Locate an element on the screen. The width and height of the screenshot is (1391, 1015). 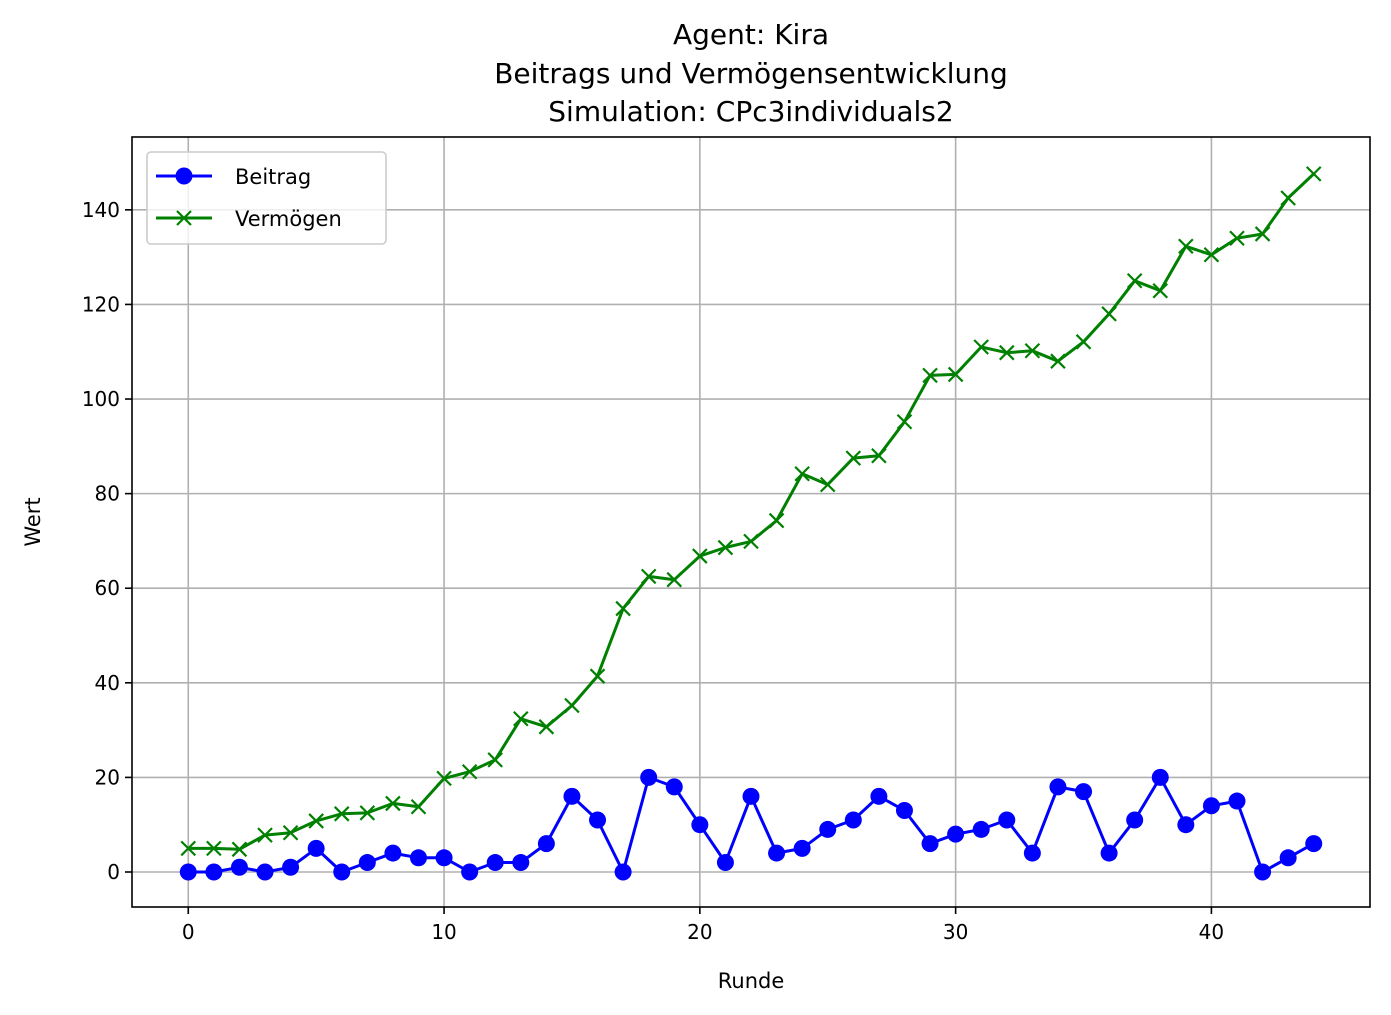
x-tick-label: 40 is located at coordinates (1211, 932).